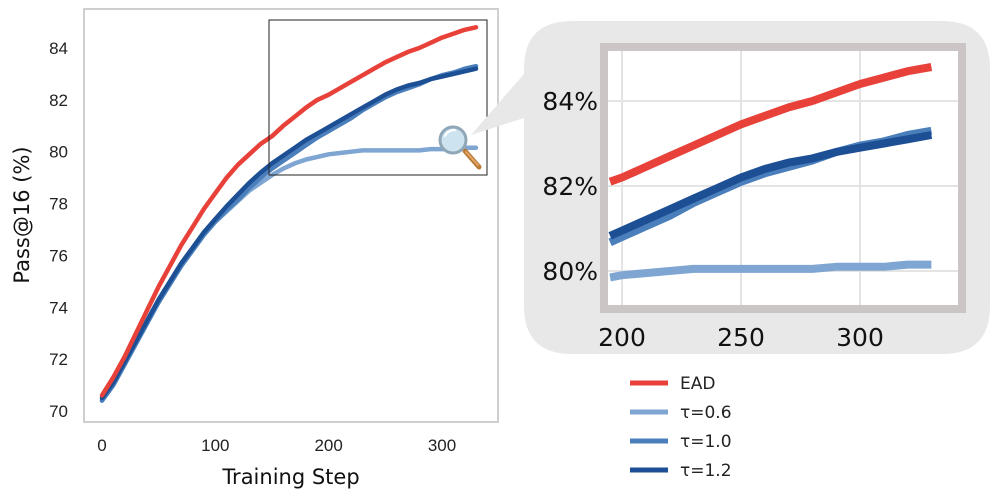 Image resolution: width=997 pixels, height=490 pixels. I want to click on zoom-x-ticks: 200 250 300, so click(741, 337).